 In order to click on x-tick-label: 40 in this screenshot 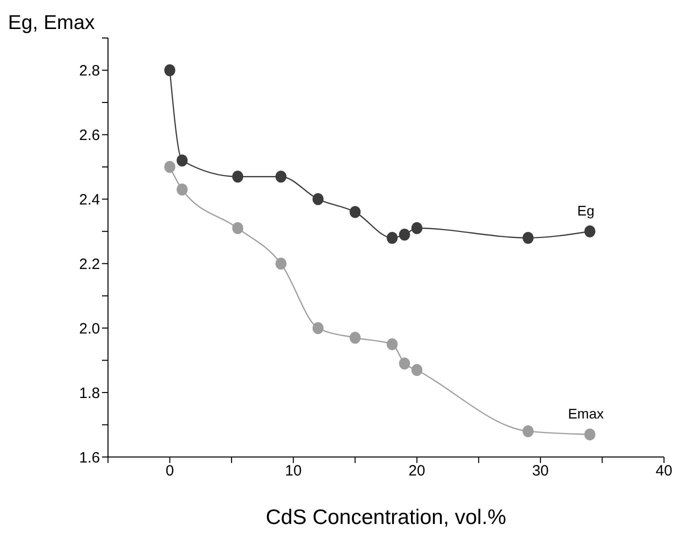, I will do `click(664, 471)`.